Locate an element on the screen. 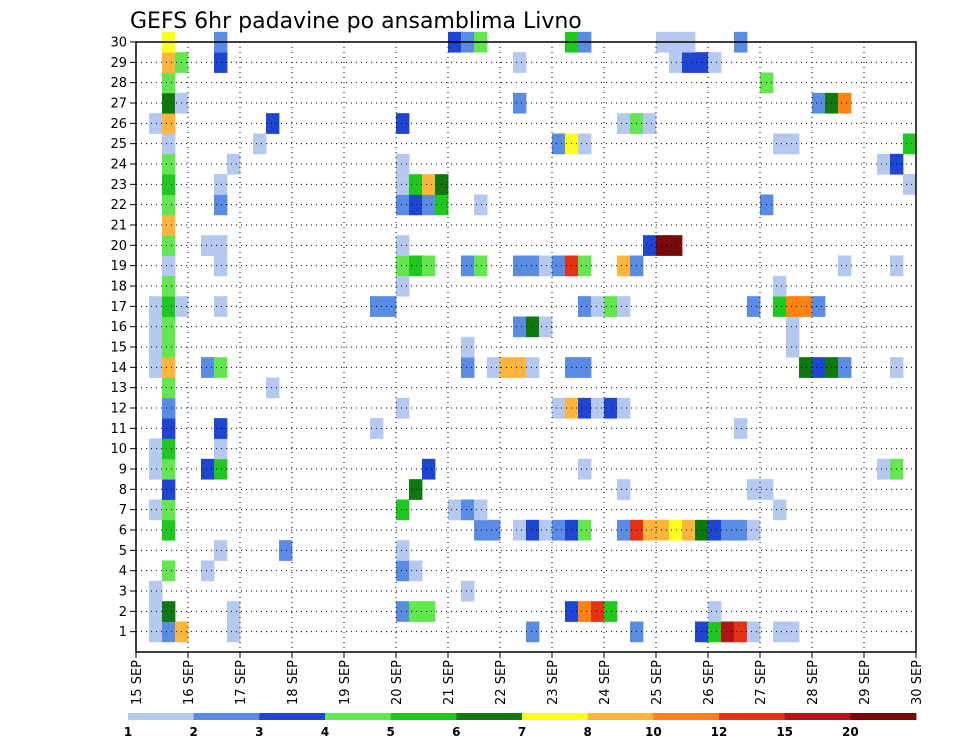 The height and width of the screenshot is (742, 960). x-tick-label: 25 SEP is located at coordinates (657, 682).